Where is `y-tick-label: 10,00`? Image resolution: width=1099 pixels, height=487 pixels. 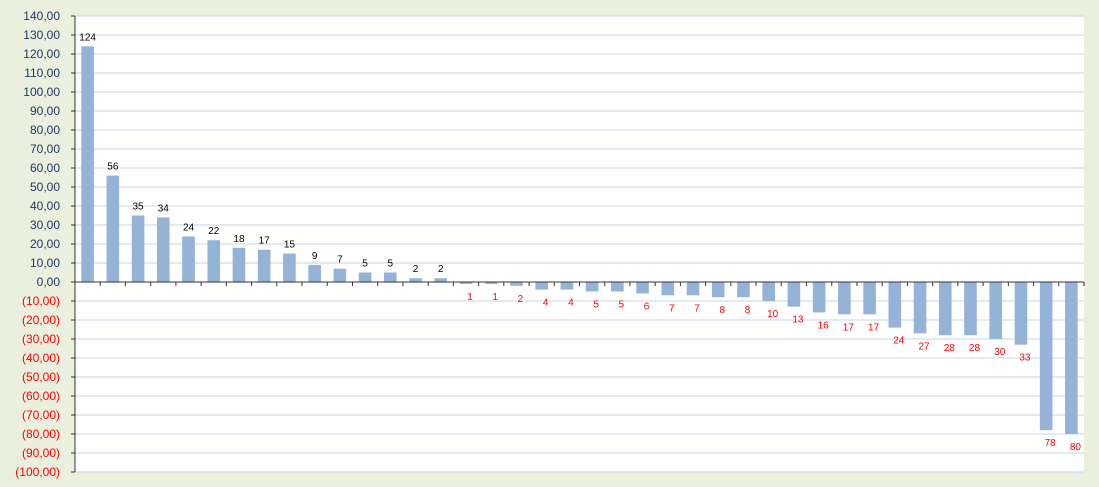 y-tick-label: 10,00 is located at coordinates (45, 263).